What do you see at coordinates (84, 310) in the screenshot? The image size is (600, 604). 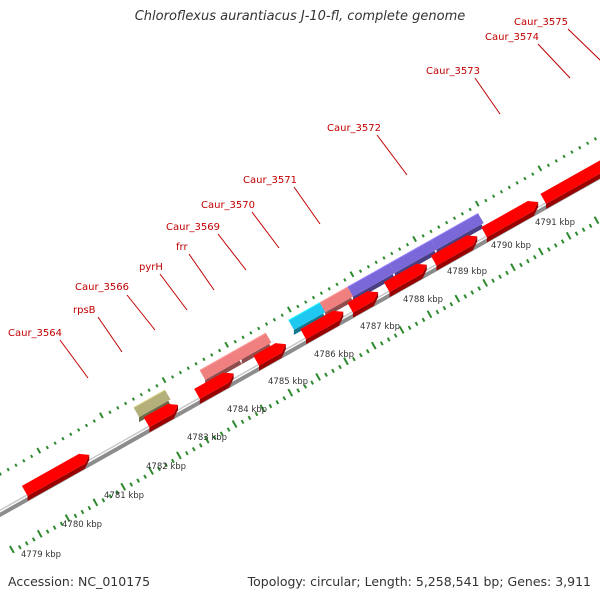 I see `feature-label: rpsB` at bounding box center [84, 310].